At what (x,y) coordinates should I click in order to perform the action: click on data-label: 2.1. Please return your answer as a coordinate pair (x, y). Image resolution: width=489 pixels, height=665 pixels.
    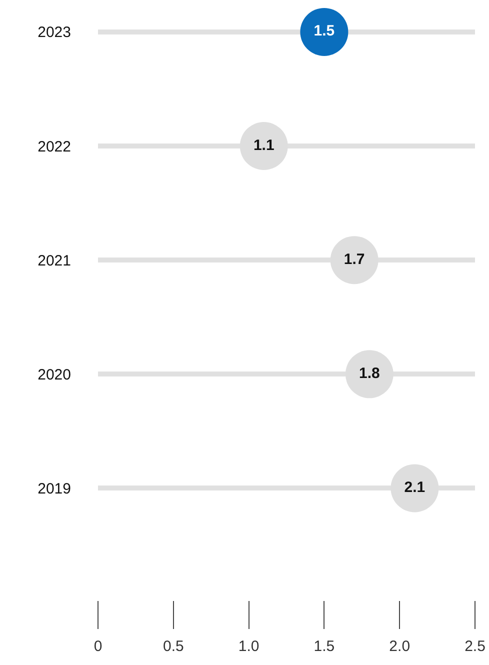
    Looking at the image, I should click on (415, 487).